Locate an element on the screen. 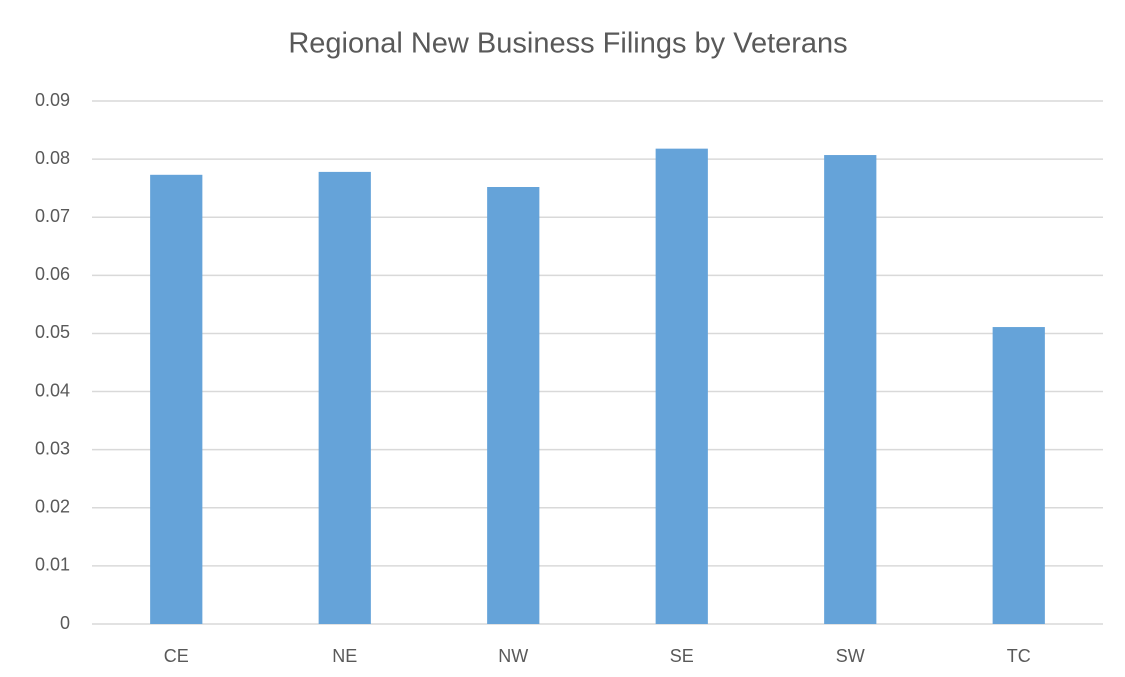  x-tick-label: CE is located at coordinates (176, 656).